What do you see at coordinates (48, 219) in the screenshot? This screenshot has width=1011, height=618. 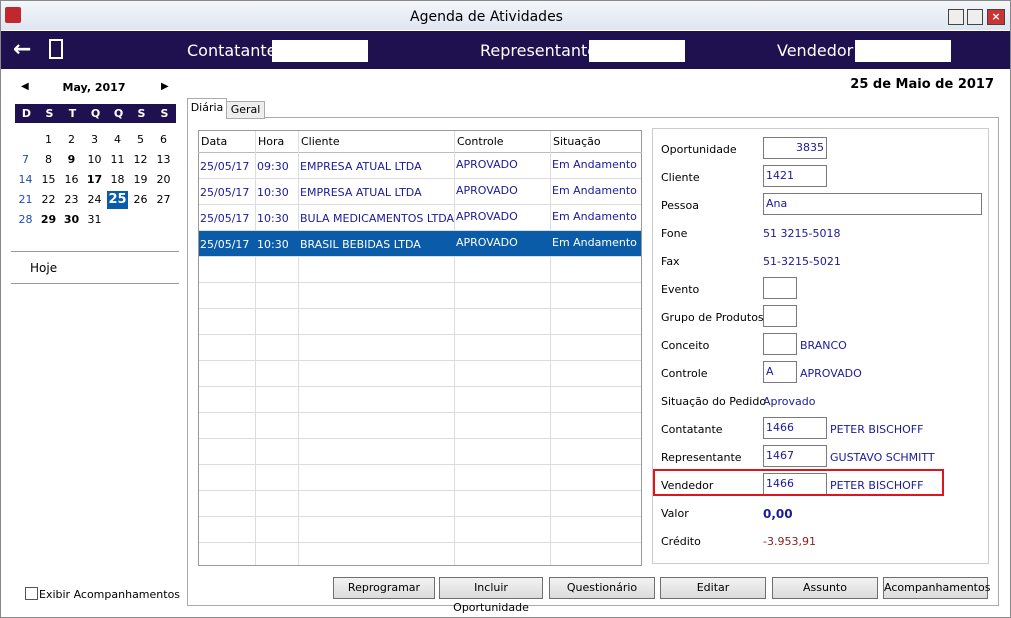 I see `calendar-day: 29` at bounding box center [48, 219].